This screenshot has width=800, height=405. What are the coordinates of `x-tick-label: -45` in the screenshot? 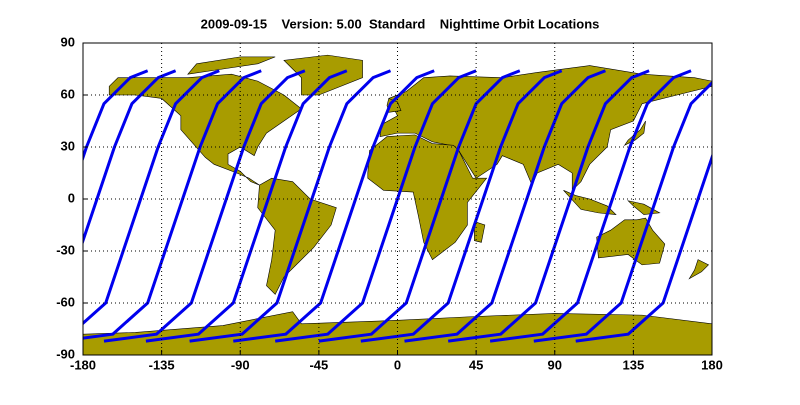 It's located at (318, 364).